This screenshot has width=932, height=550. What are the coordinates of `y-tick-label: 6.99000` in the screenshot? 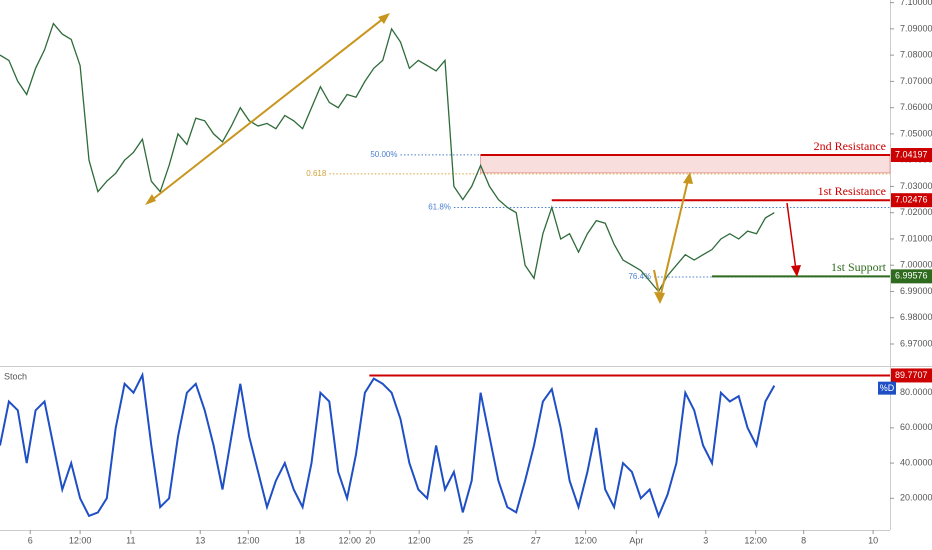 It's located at (916, 291).